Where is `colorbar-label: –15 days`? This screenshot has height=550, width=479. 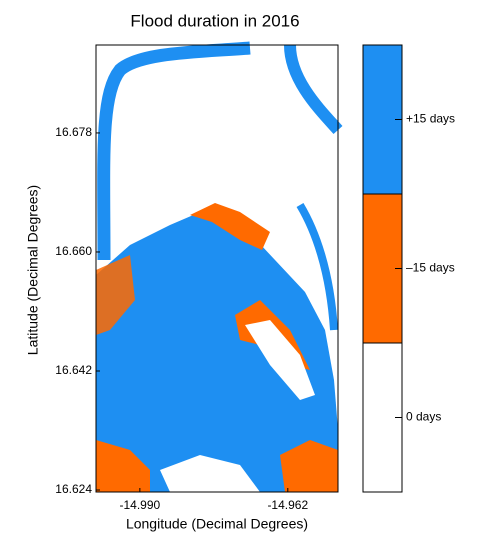
colorbar-label: –15 days is located at coordinates (430, 268).